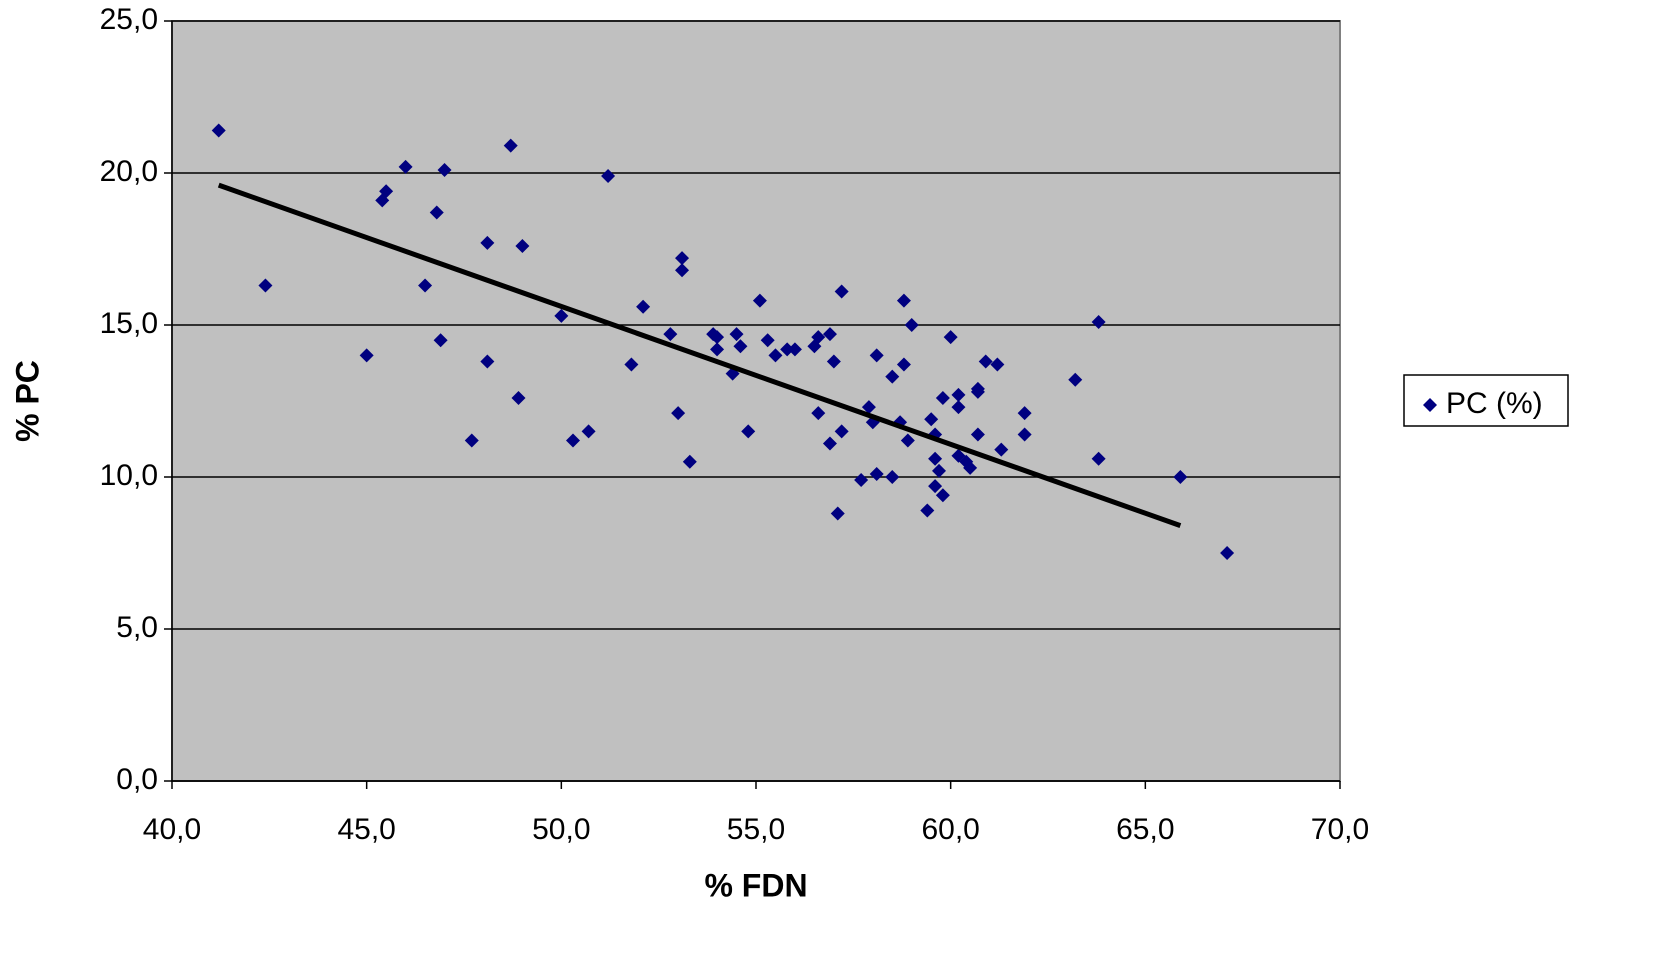 This screenshot has height=963, width=1667. What do you see at coordinates (137, 779) in the screenshot?
I see `y-tick-label: 0,0` at bounding box center [137, 779].